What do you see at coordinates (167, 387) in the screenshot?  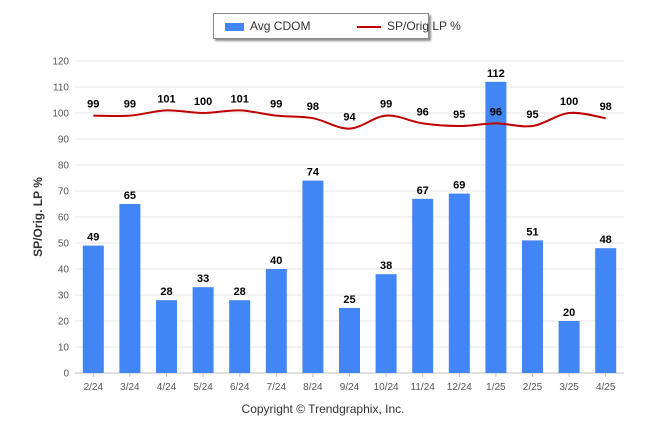 I see `x-tick-label: 4/24` at bounding box center [167, 387].